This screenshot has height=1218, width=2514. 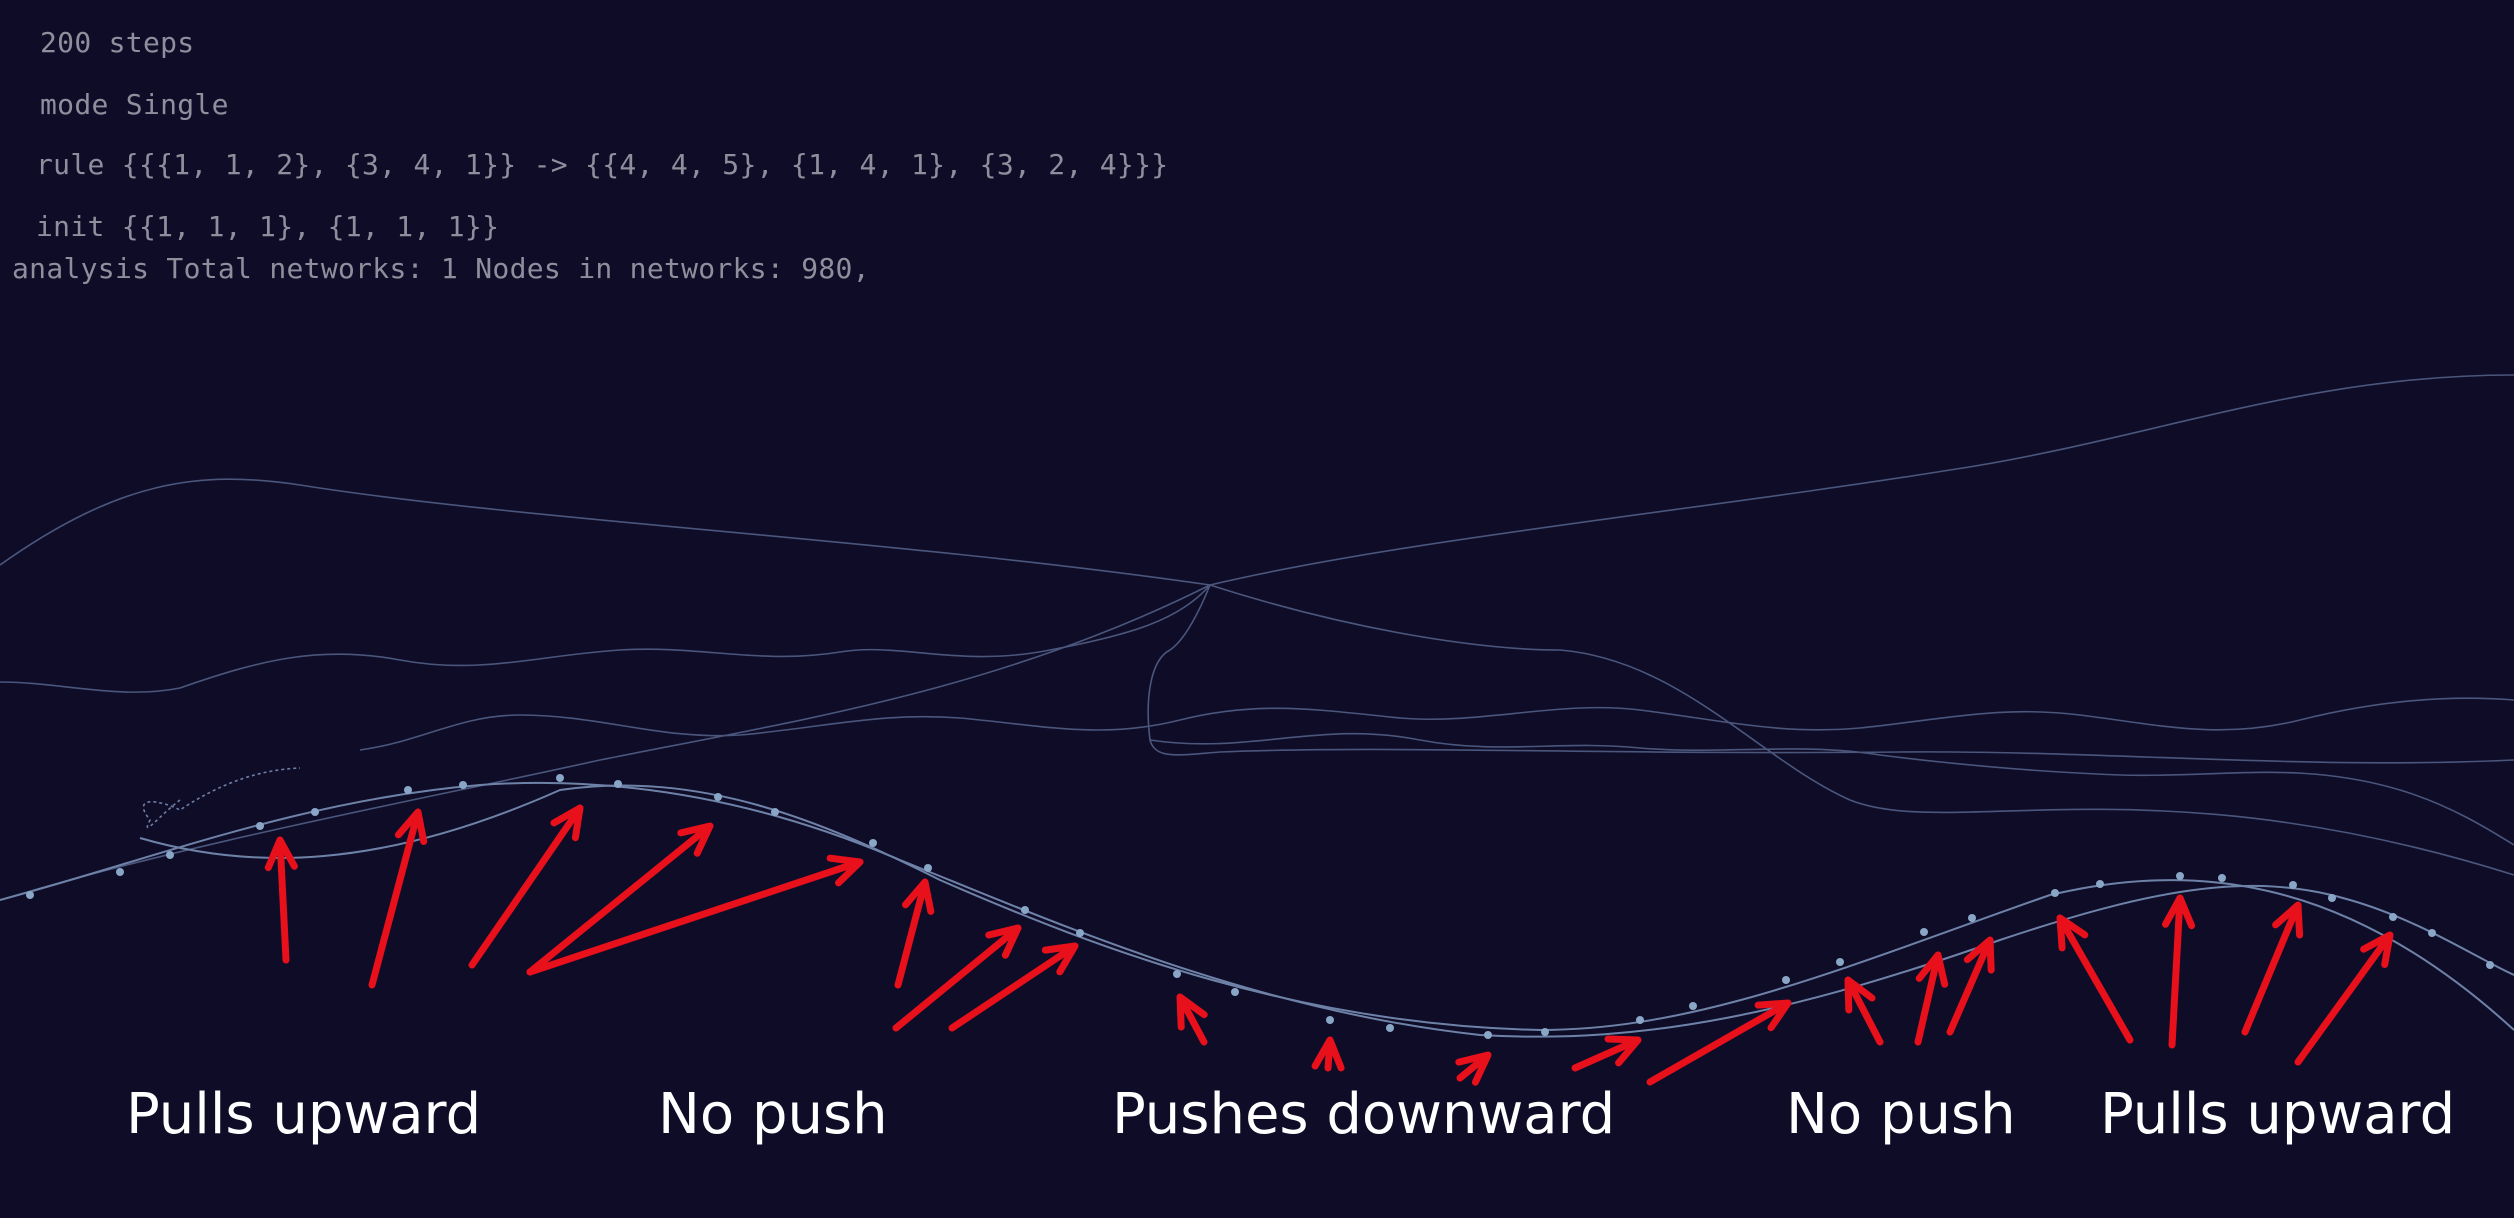 I want to click on strand-wave-upper, so click(x=605, y=638).